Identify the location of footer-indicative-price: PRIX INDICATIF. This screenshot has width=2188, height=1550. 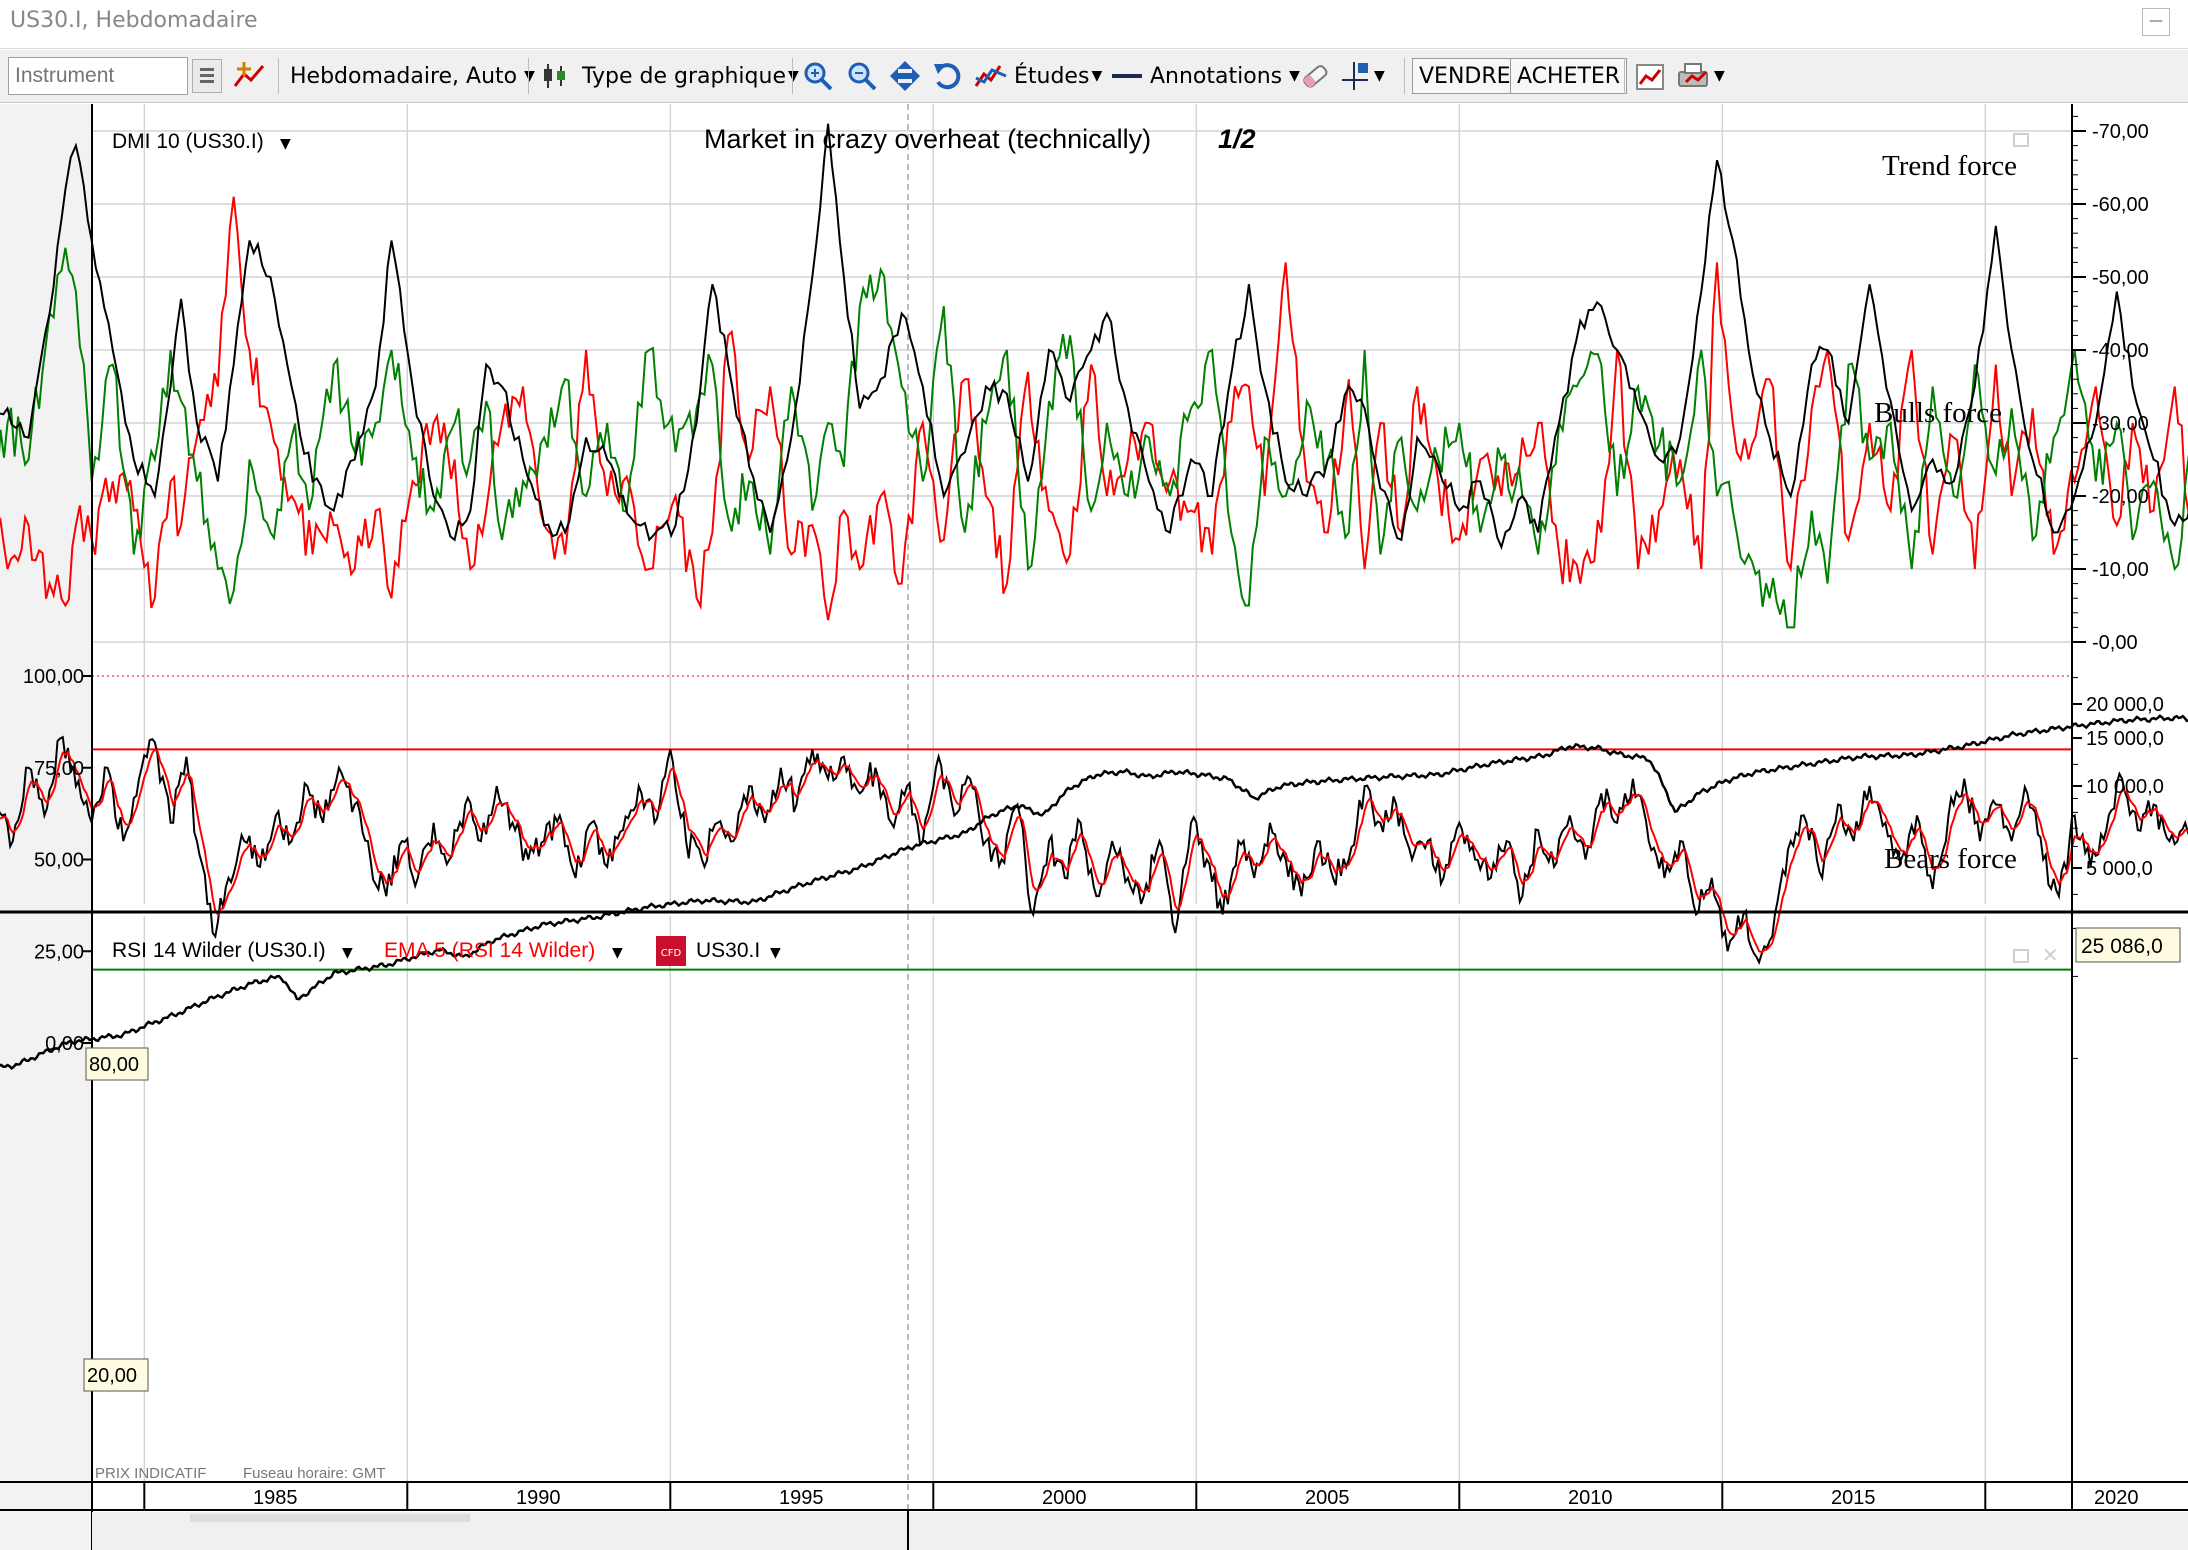
(150, 1473).